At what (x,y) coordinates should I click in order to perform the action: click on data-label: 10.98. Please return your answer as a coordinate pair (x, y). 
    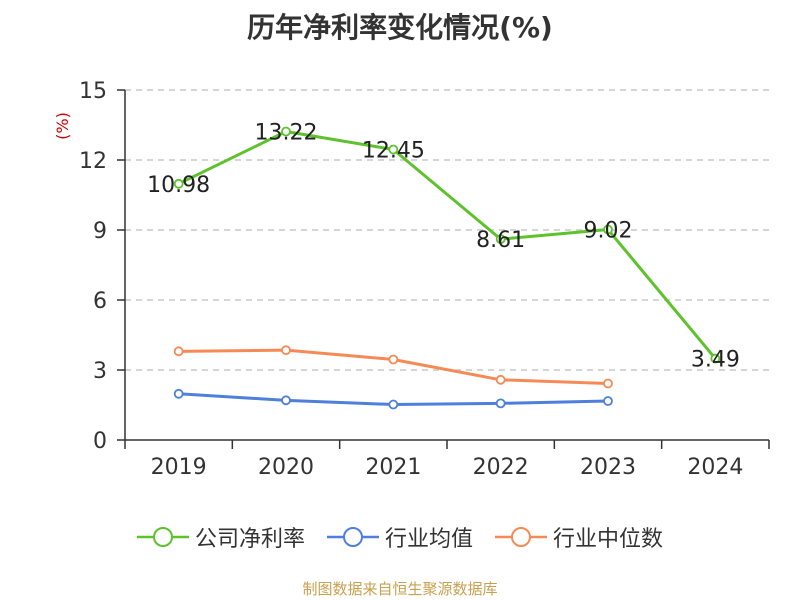
    Looking at the image, I should click on (178, 185).